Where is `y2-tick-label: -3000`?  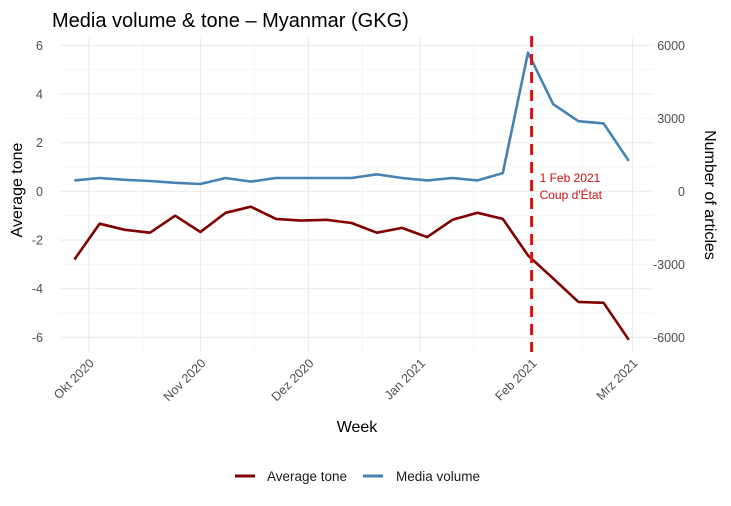 y2-tick-label: -3000 is located at coordinates (669, 265).